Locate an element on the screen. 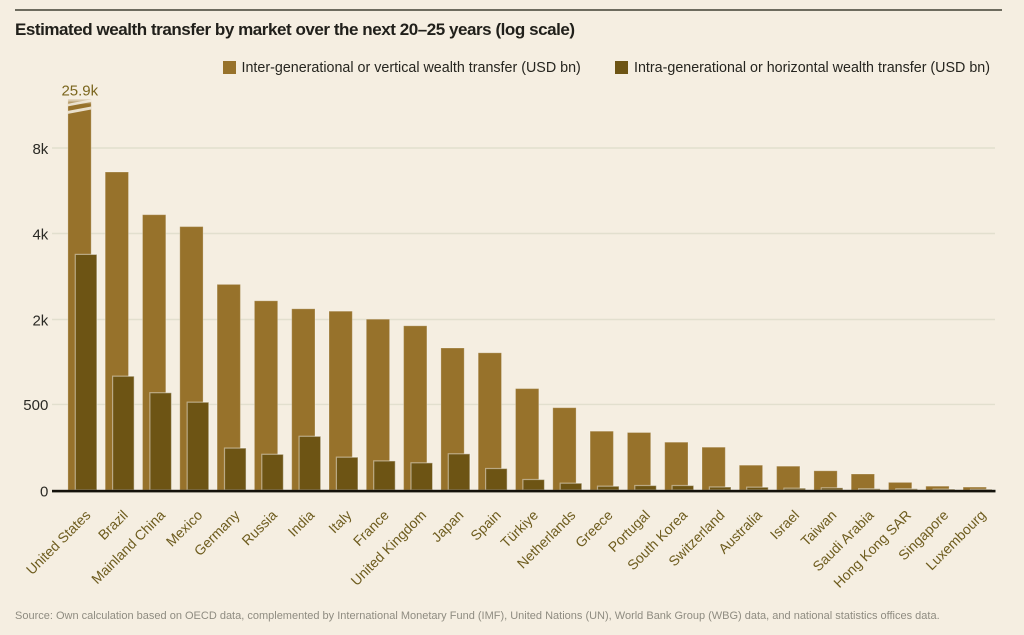 This screenshot has width=1024, height=635. svg-text: Russia is located at coordinates (259, 528).